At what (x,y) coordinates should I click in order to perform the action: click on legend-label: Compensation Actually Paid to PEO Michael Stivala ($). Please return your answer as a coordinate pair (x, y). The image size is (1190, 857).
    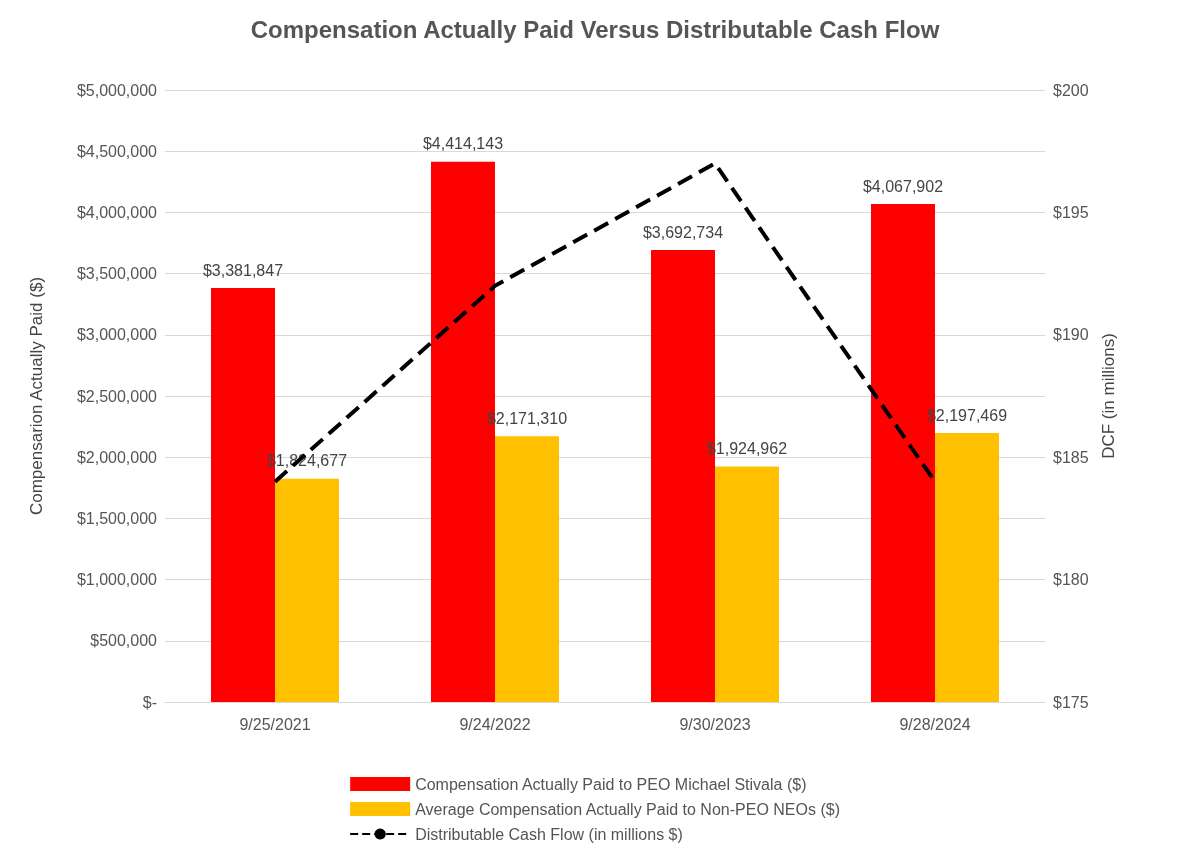
    Looking at the image, I should click on (611, 784).